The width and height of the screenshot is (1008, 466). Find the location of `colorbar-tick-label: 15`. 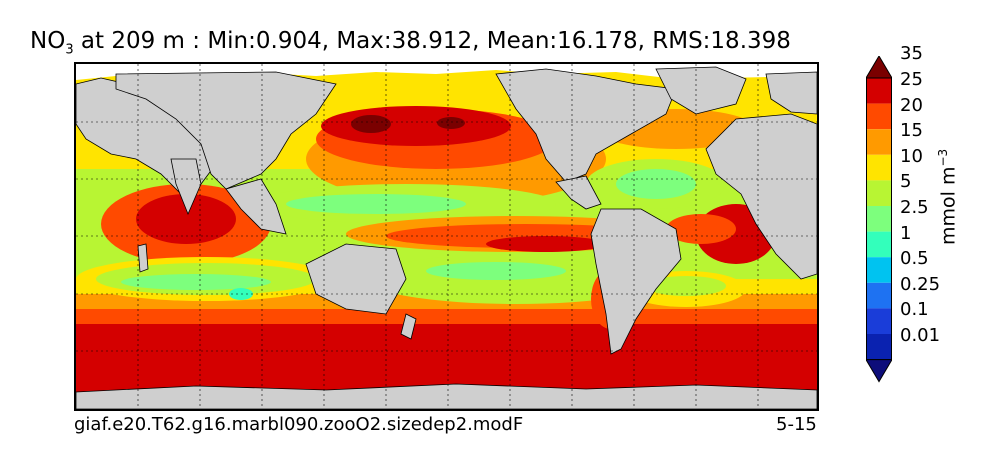

colorbar-tick-label: 15 is located at coordinates (911, 131).